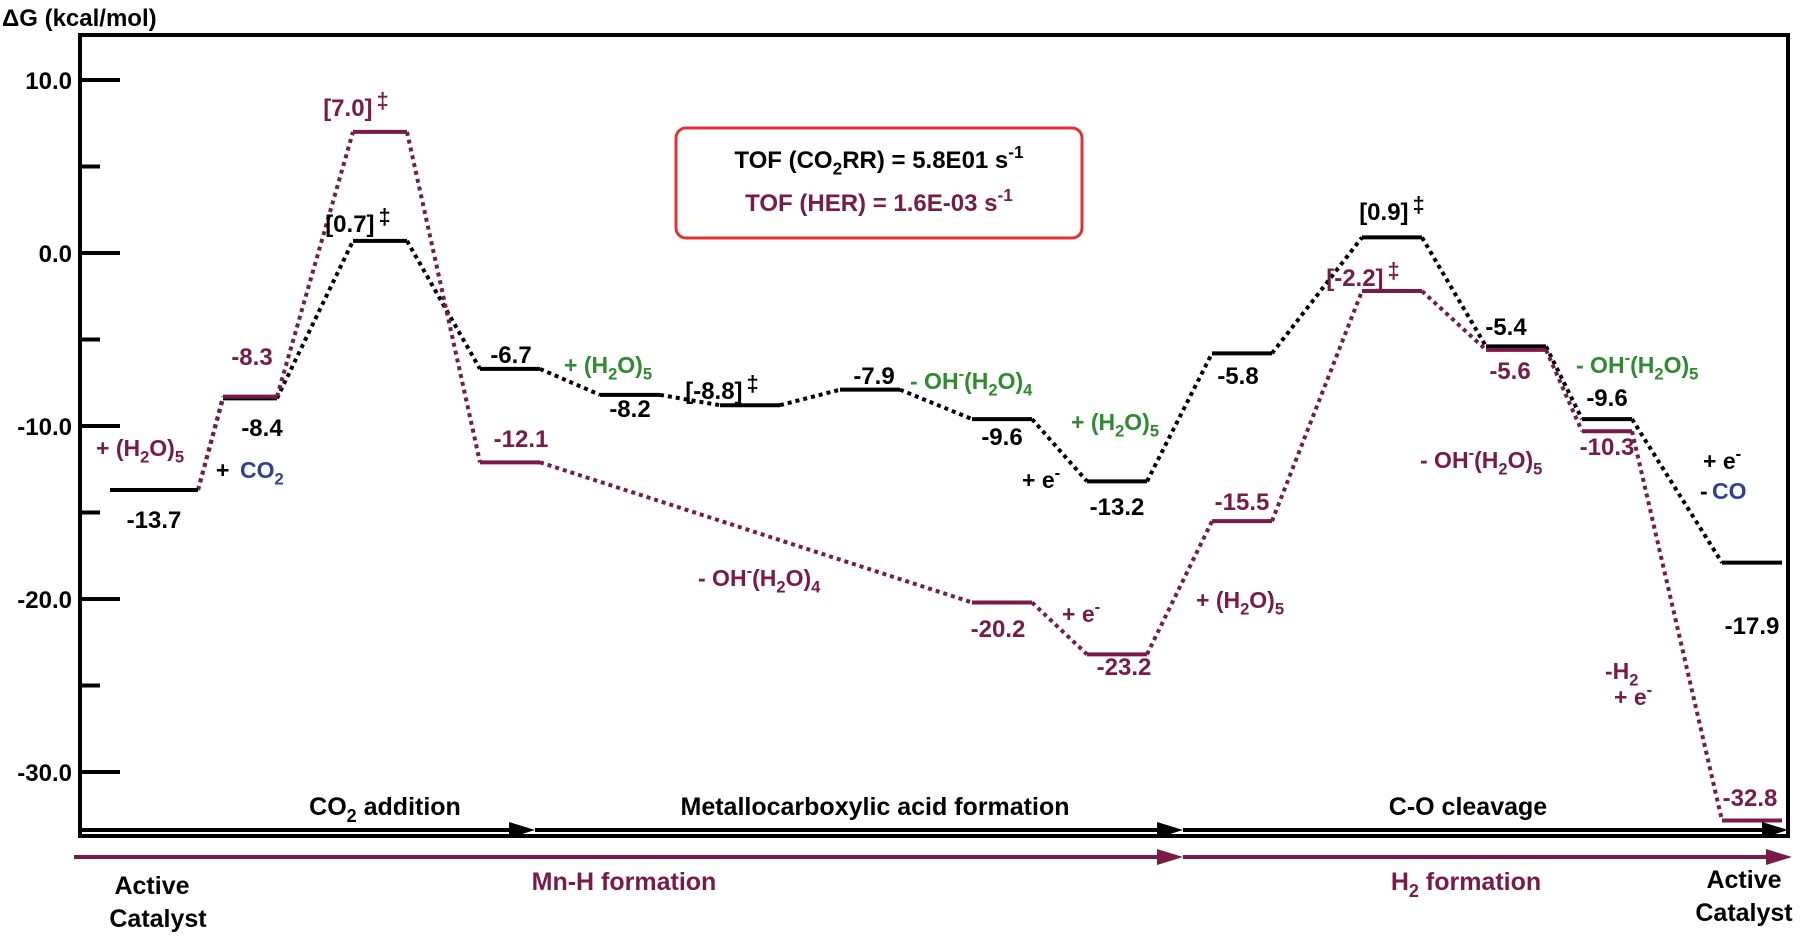  What do you see at coordinates (879, 183) in the screenshot?
I see `tof-box` at bounding box center [879, 183].